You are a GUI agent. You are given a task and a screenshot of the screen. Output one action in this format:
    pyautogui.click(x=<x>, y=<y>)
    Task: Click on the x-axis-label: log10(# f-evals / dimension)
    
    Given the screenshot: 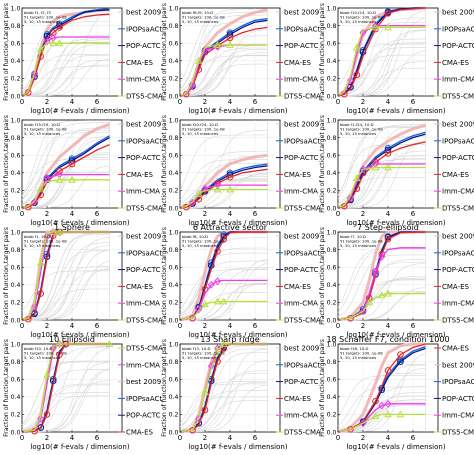 What is the action you would take?
    pyautogui.click(x=79, y=111)
    